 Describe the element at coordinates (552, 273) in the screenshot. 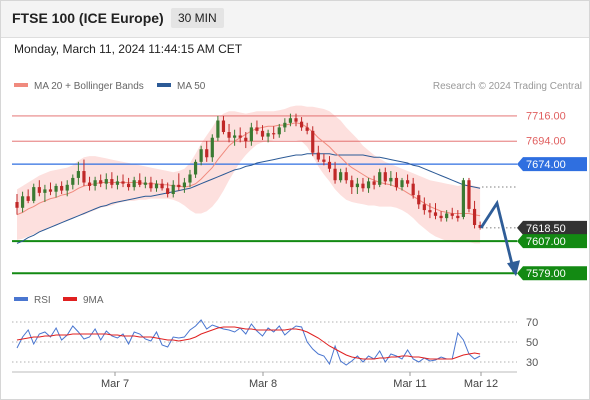

I see `price-tag-7579.00: 7579.00` at that location.